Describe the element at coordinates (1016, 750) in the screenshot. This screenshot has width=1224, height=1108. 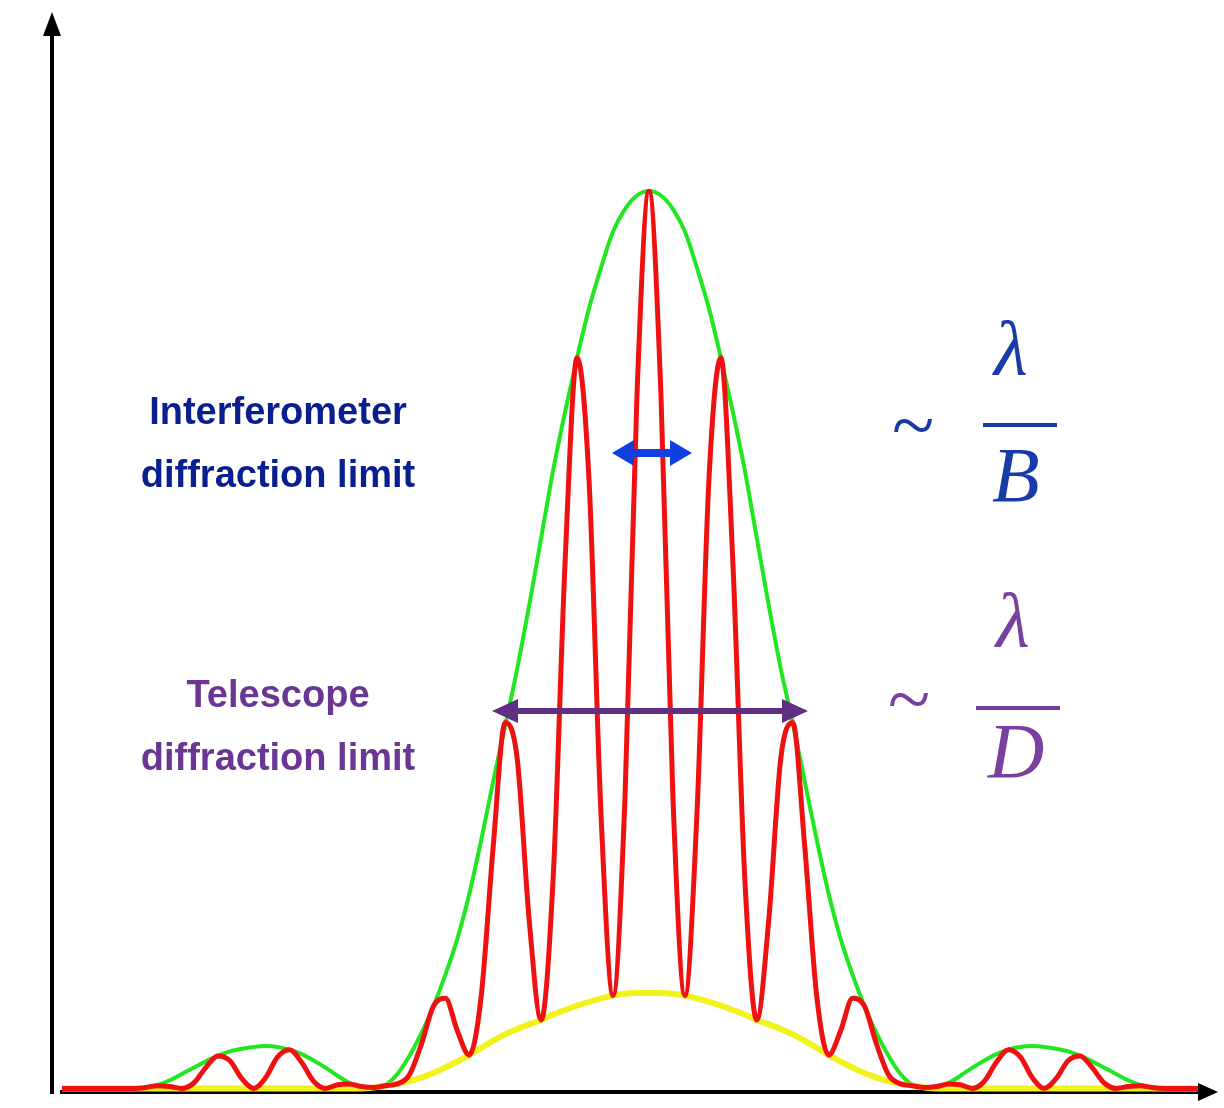
I see `annotation: D` at that location.